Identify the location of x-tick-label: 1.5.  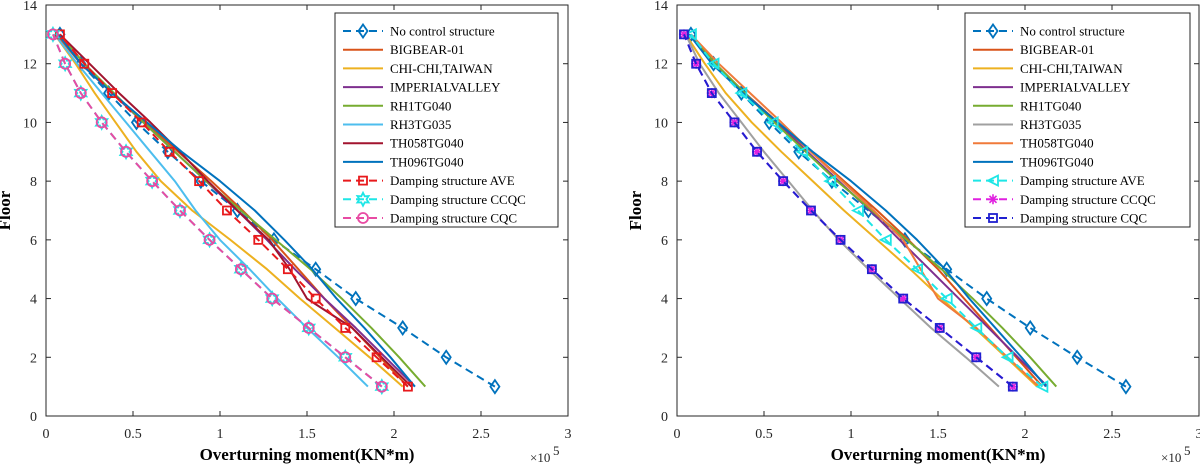
(307, 434).